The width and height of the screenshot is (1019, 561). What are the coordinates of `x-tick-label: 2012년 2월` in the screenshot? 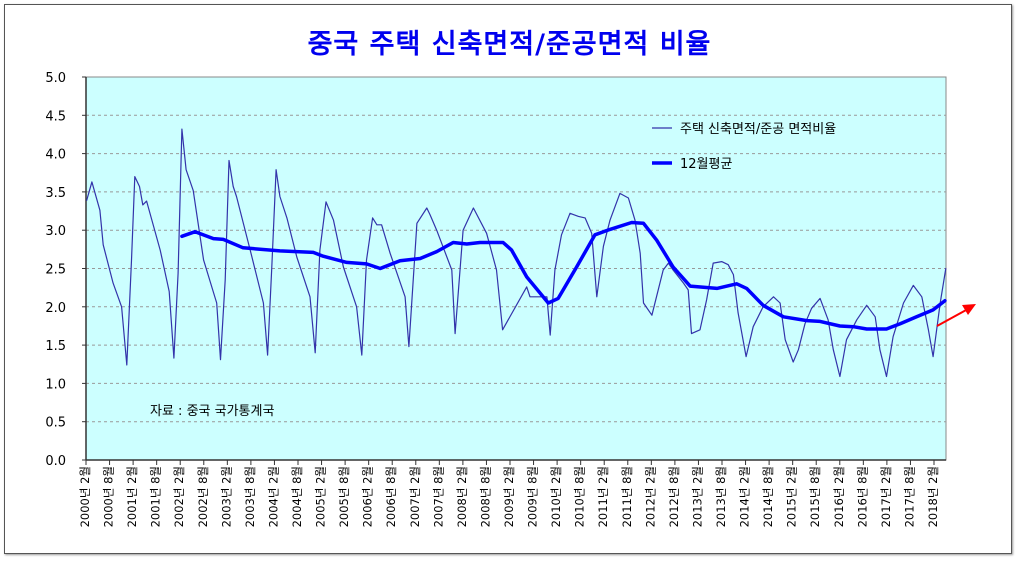 It's located at (650, 496).